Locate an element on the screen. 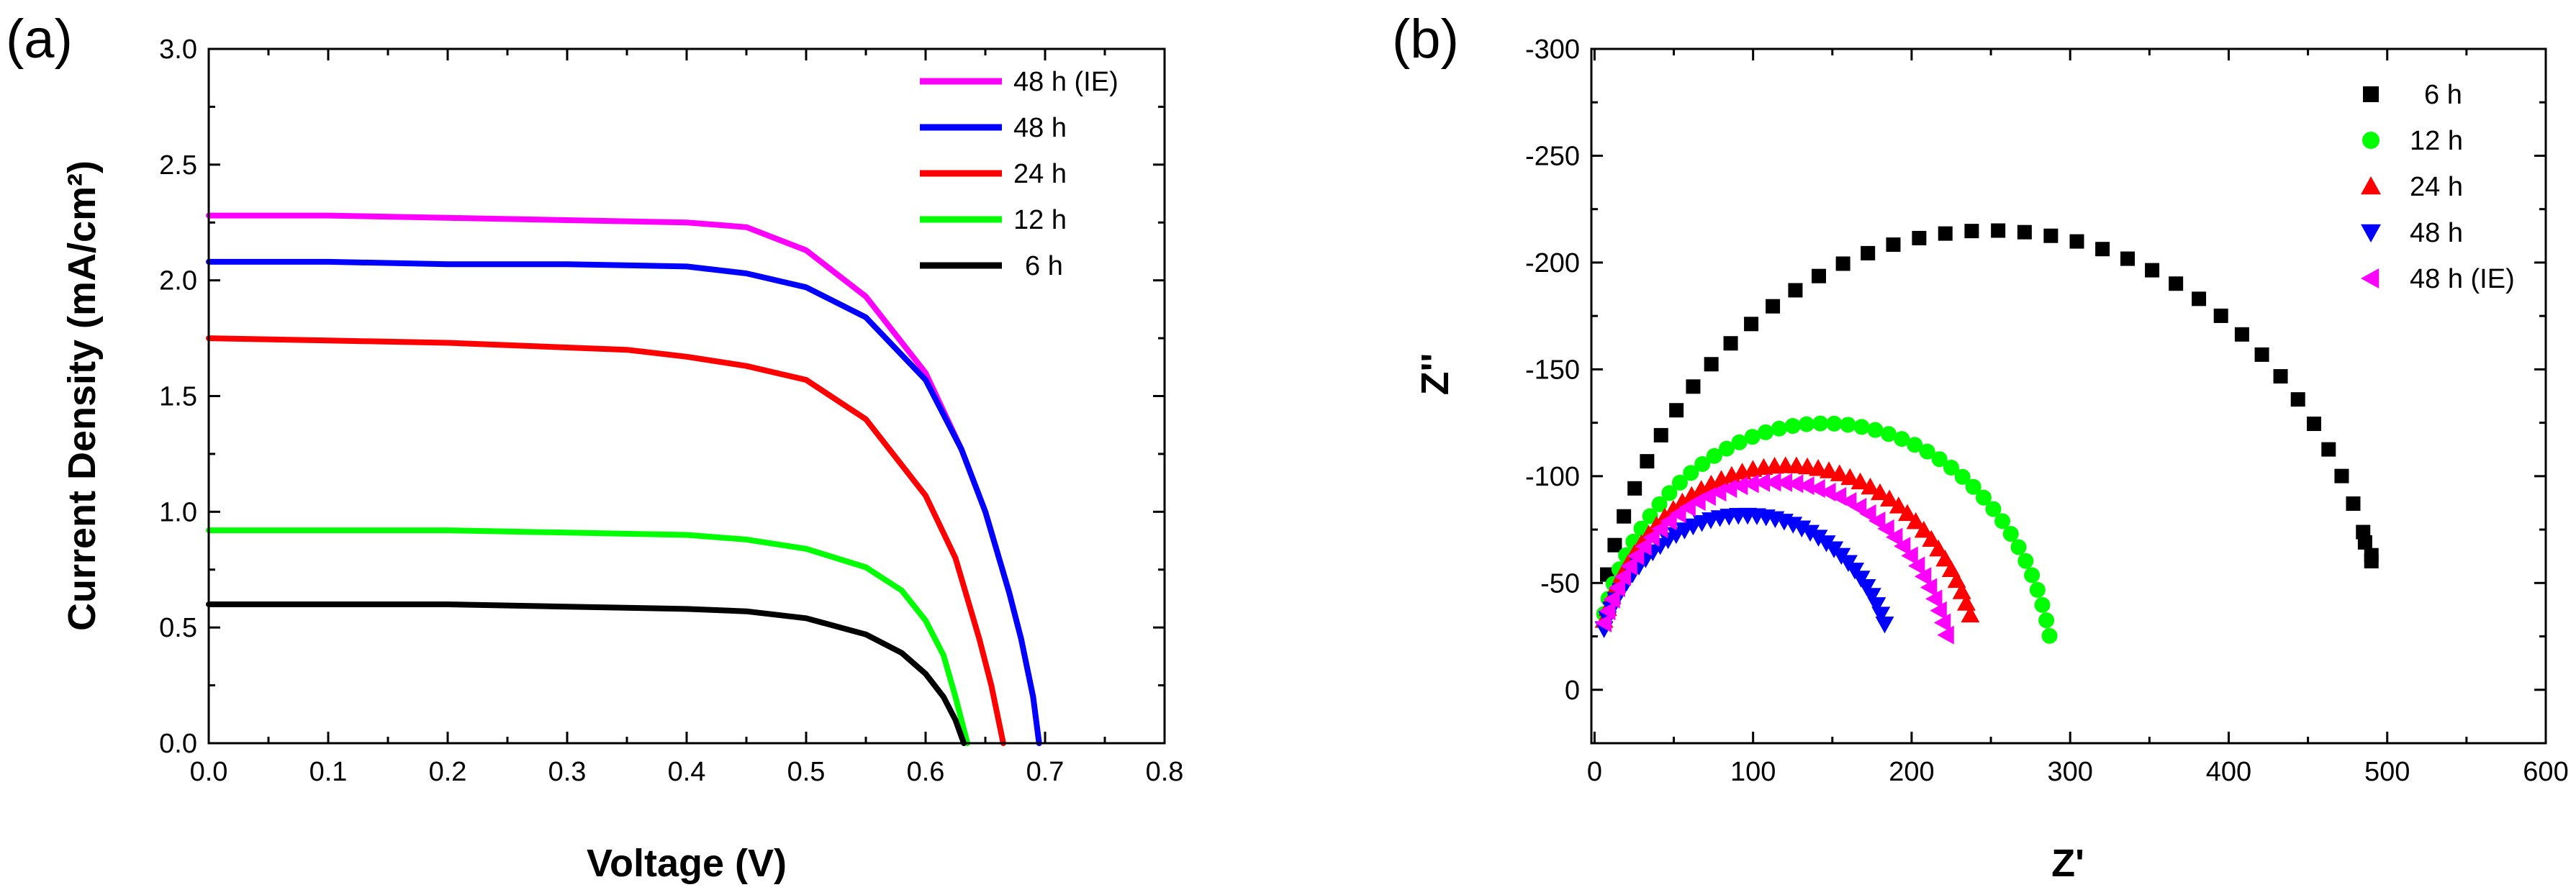 The height and width of the screenshot is (895, 2576). panel-a-label: (a) is located at coordinates (39, 39).